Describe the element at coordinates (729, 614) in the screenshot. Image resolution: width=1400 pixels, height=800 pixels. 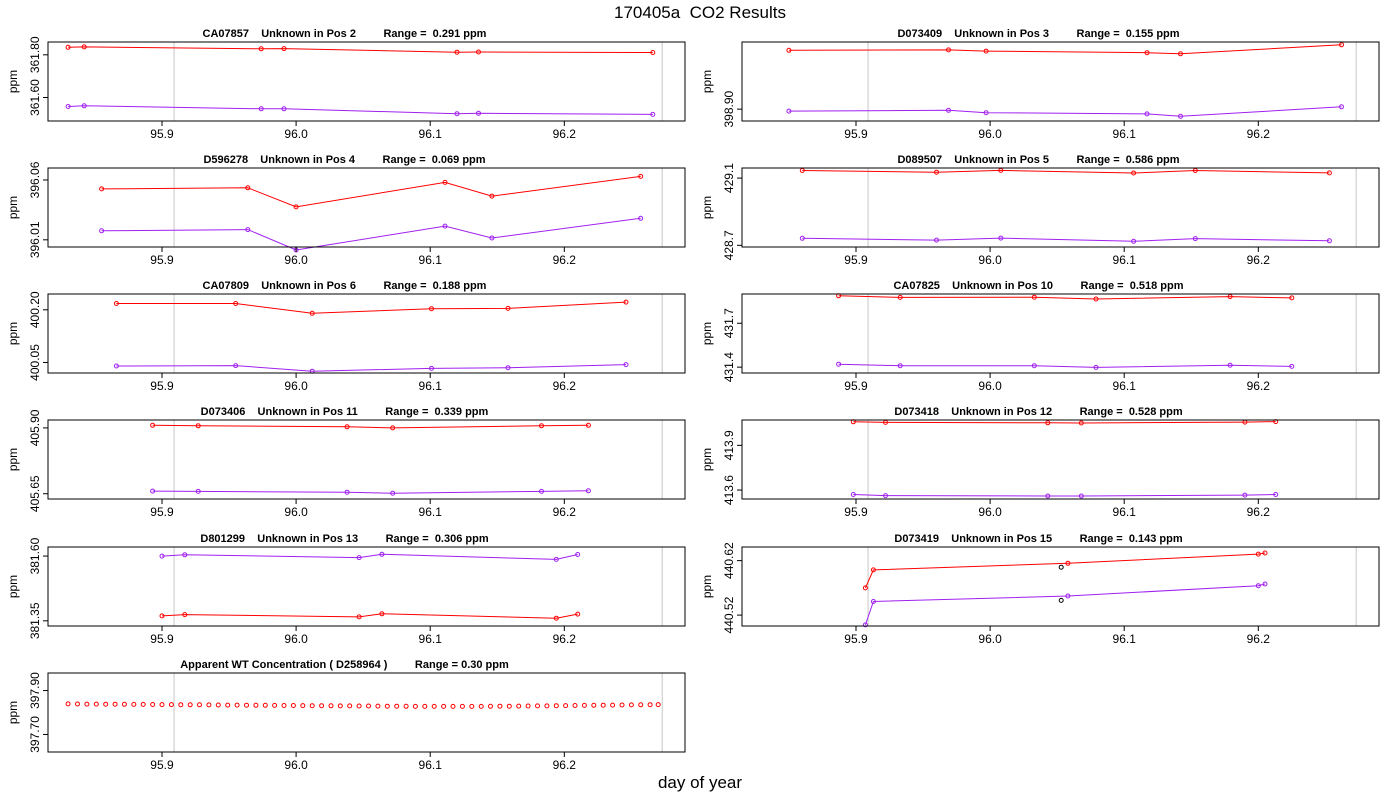
I see `y-tick-label: 440.52` at that location.